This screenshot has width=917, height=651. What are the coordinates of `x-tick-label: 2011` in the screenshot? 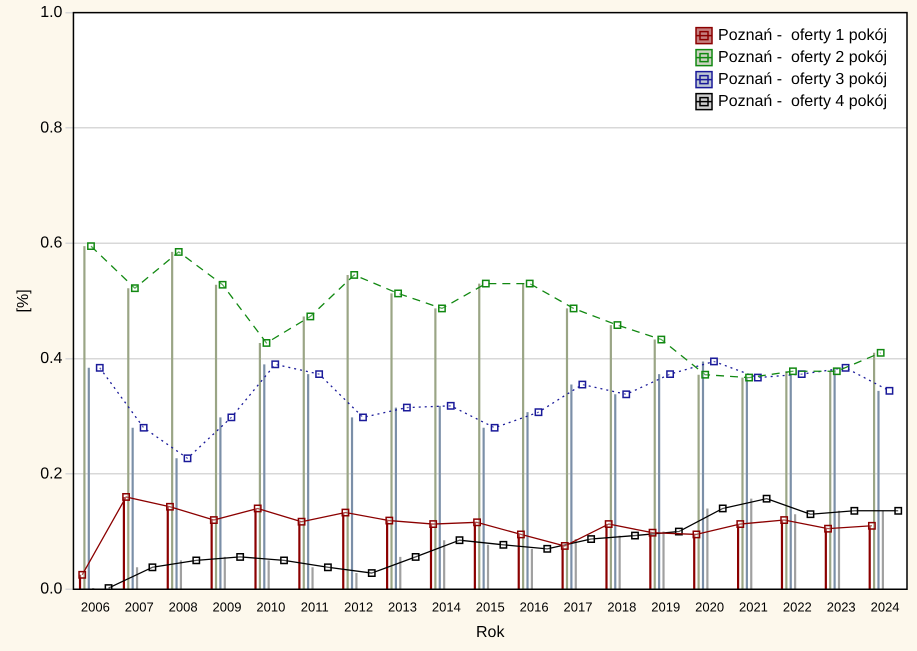 It's located at (314, 607).